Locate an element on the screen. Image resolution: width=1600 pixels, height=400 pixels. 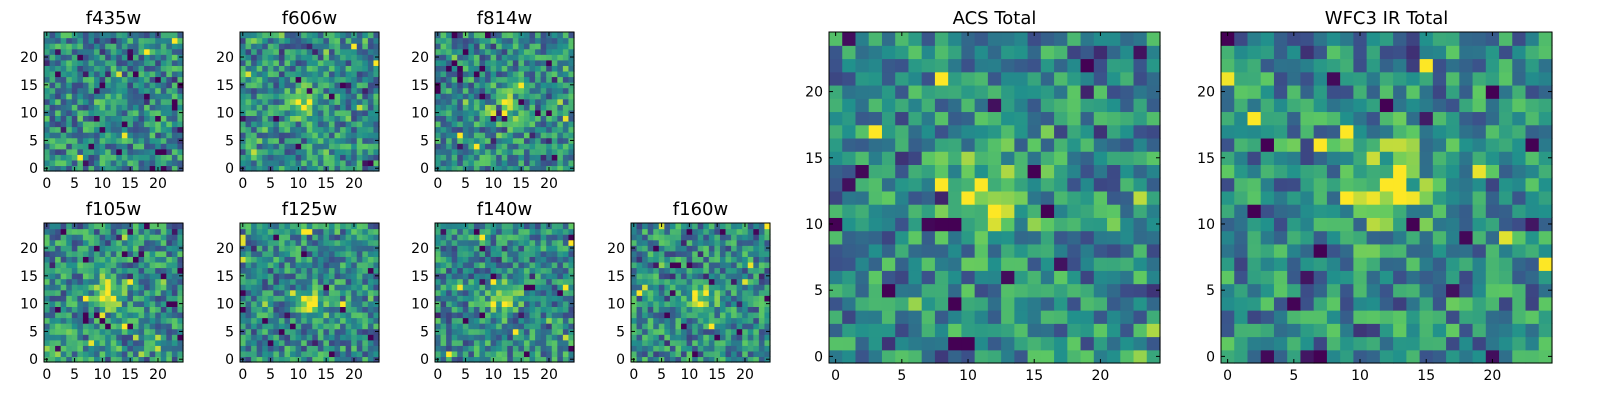
x-tick-label: 5 is located at coordinates (74, 375).